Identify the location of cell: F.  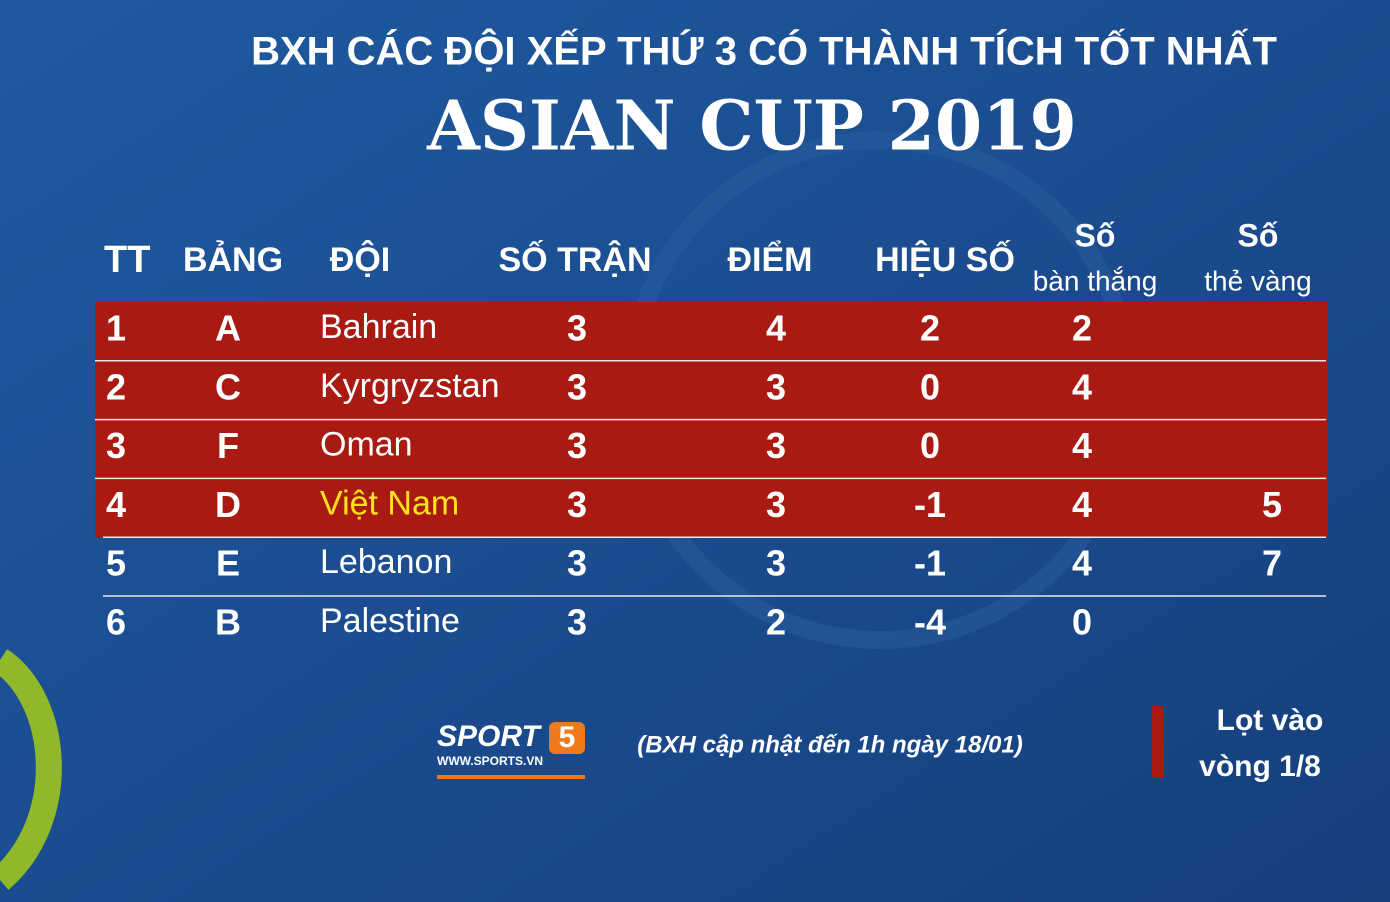
(228, 445).